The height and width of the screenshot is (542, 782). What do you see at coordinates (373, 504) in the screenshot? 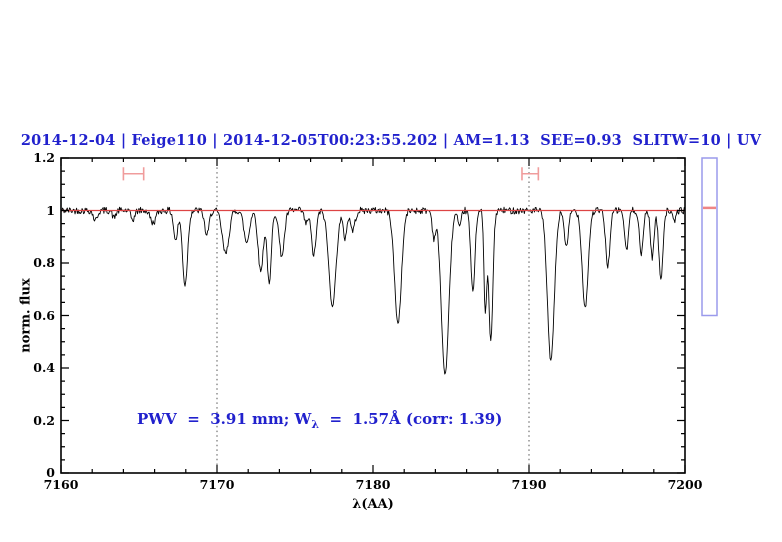
I see `x-axis-label: λ(AA)` at bounding box center [373, 504].